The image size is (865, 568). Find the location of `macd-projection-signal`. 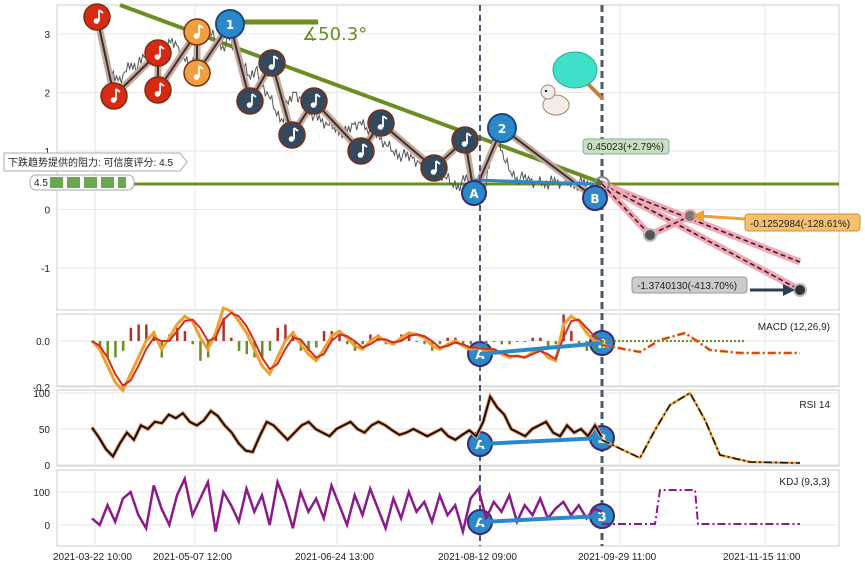

macd-projection-signal is located at coordinates (700, 343).